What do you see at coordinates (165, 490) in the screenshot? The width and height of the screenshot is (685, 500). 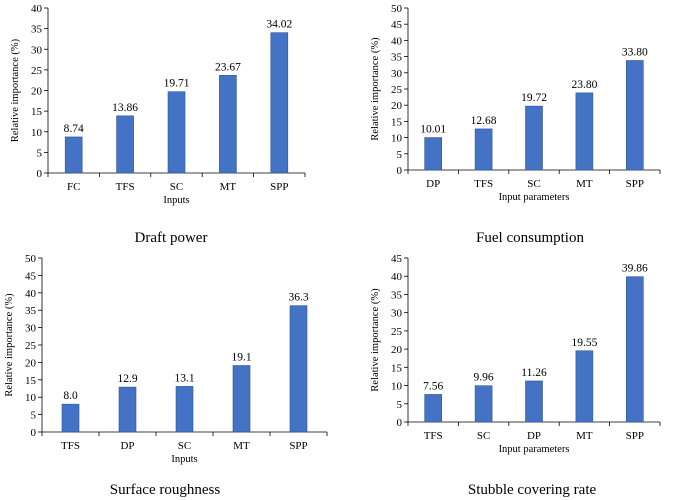 I see `chart-title: Surface roughness` at bounding box center [165, 490].